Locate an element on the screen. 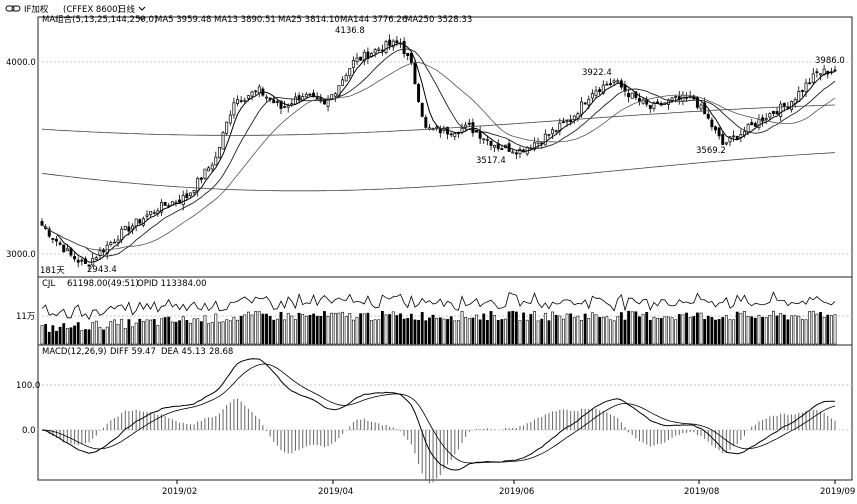 The height and width of the screenshot is (504, 857). ma144-value: MA144 3776.26 is located at coordinates (373, 20).